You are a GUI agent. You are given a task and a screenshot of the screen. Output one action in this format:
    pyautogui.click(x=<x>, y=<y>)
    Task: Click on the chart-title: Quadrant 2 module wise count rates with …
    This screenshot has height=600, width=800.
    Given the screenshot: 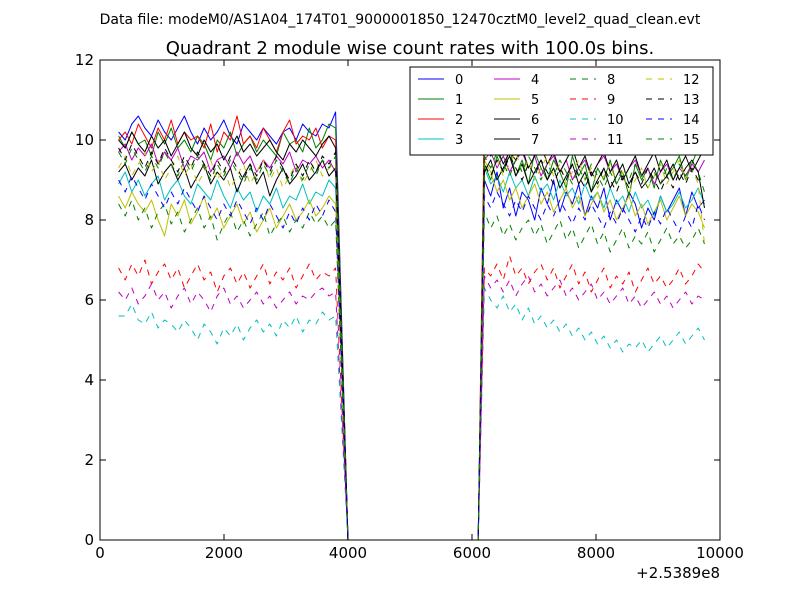 What is the action you would take?
    pyautogui.click(x=410, y=48)
    